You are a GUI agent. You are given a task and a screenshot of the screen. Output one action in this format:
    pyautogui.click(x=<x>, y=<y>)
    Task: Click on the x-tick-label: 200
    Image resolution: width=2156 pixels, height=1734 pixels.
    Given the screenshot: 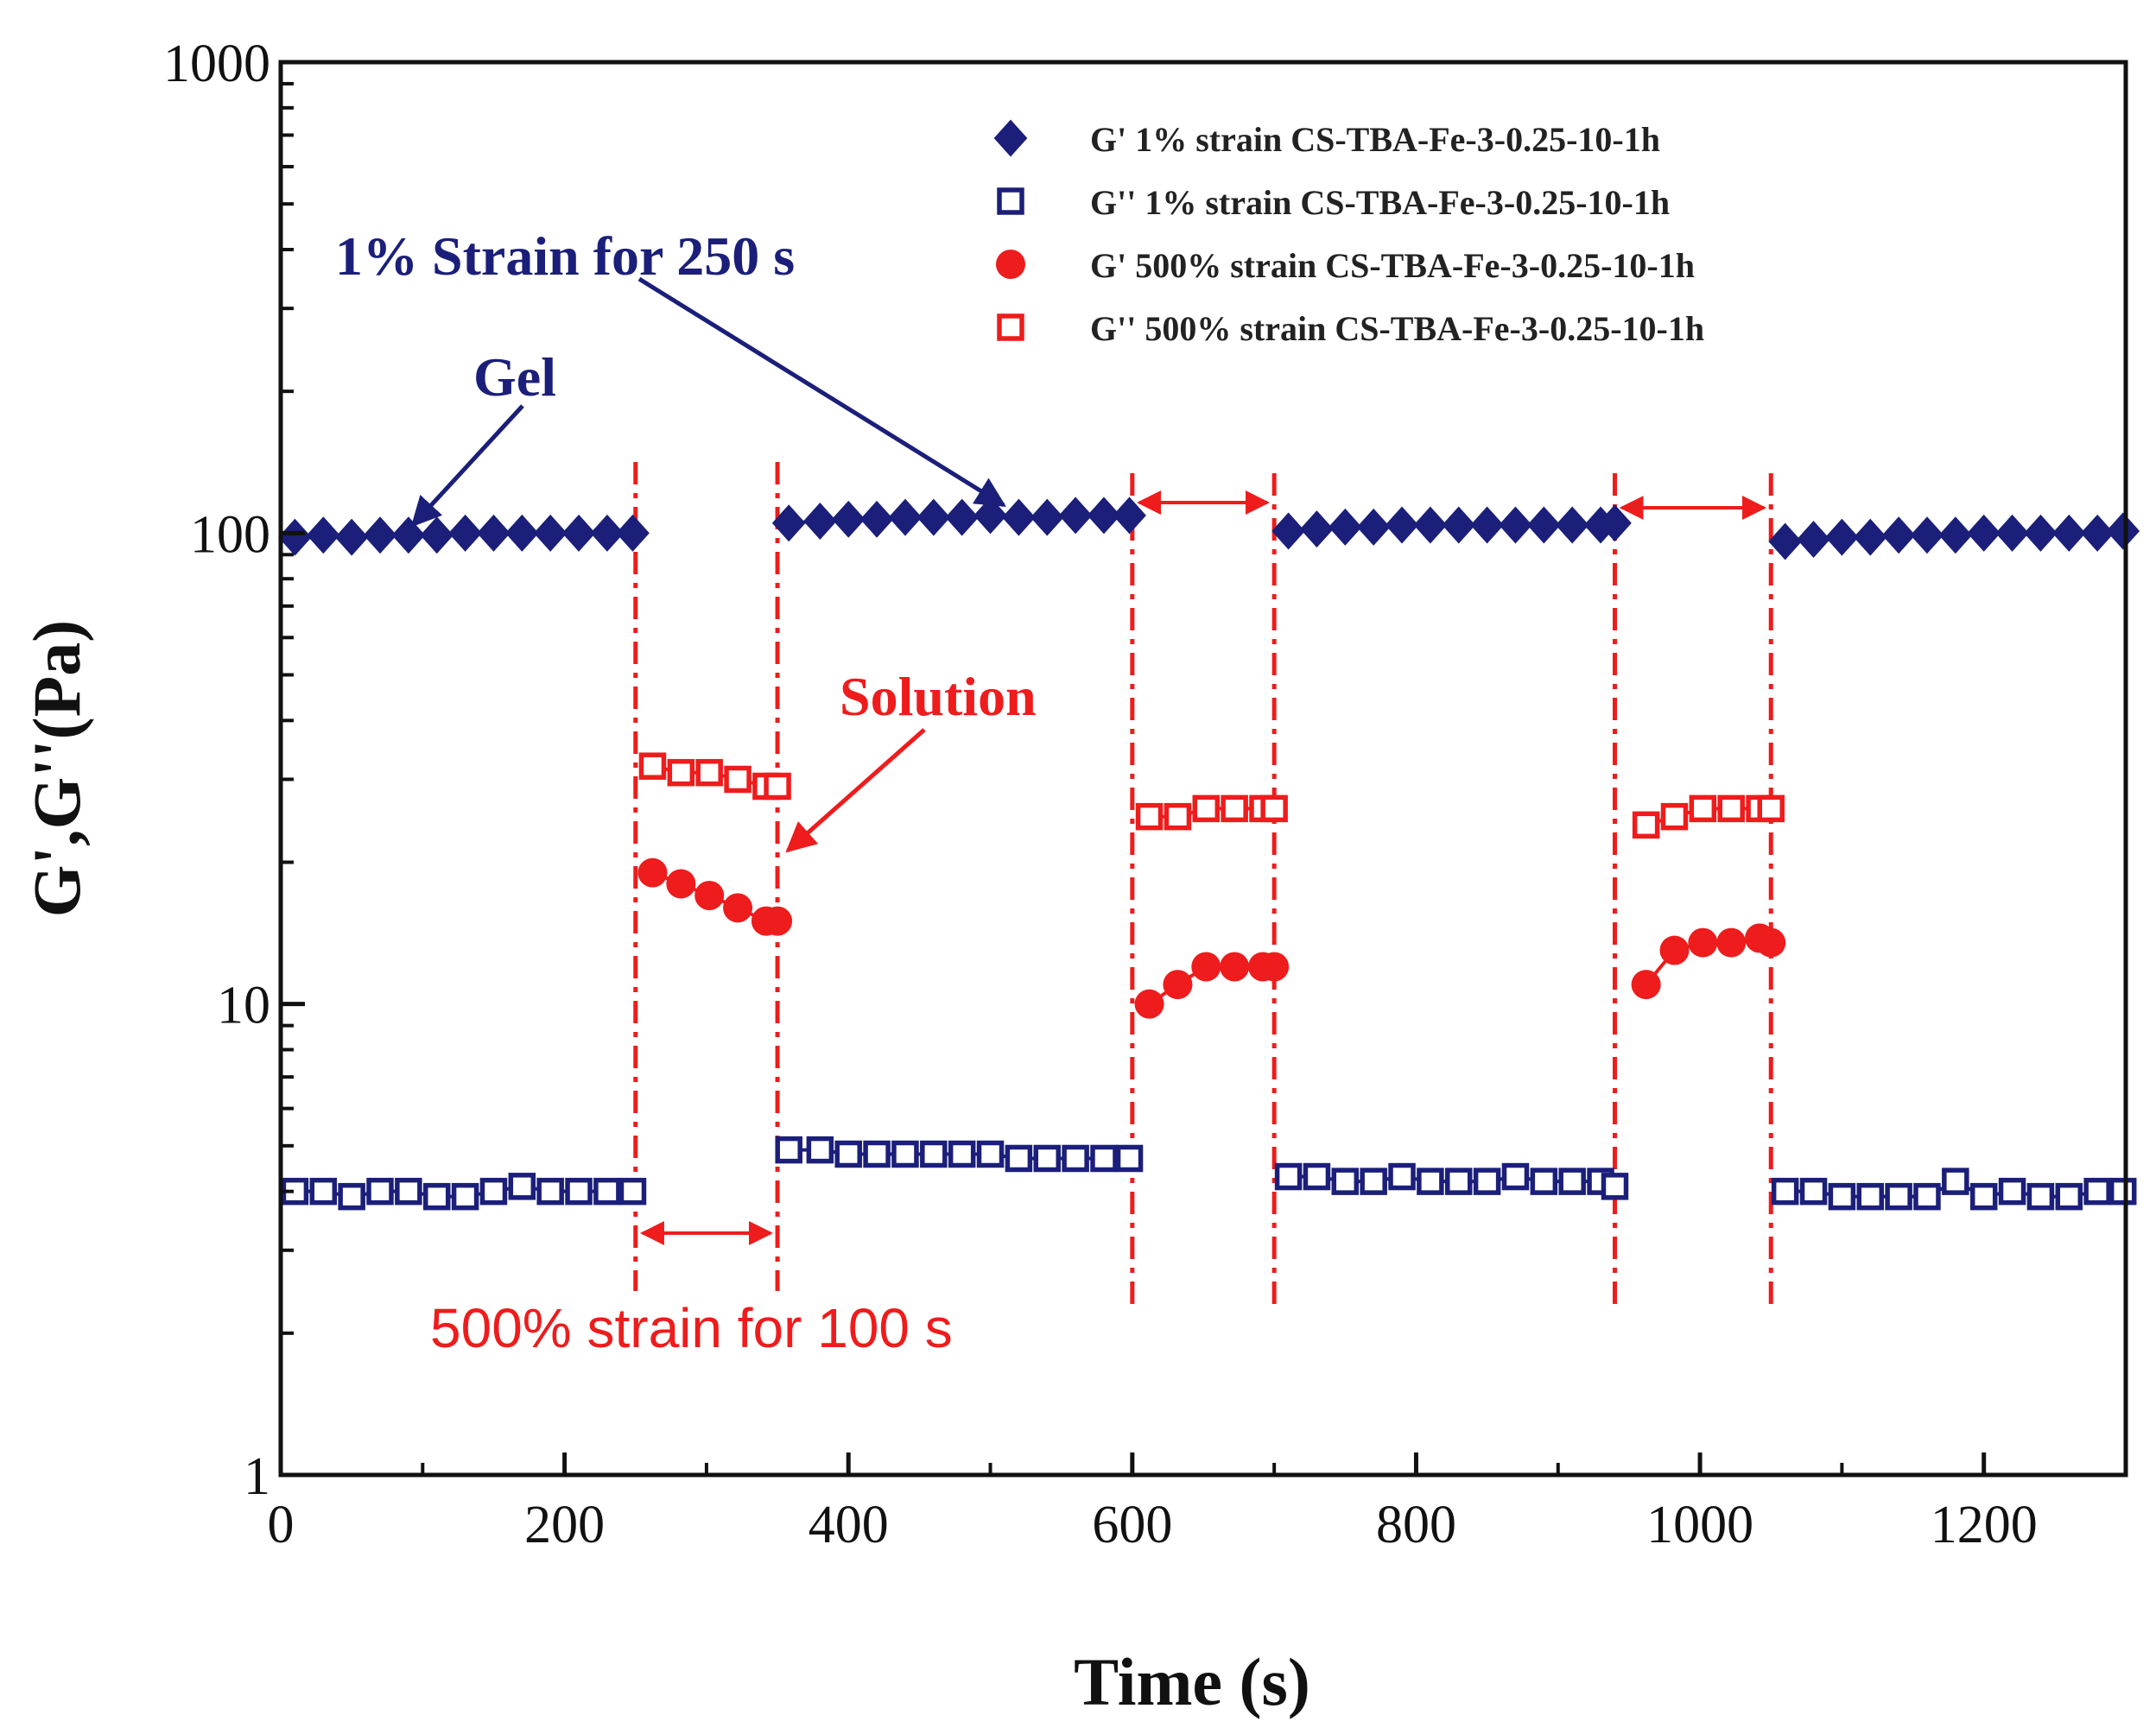 What is the action you would take?
    pyautogui.click(x=564, y=1525)
    